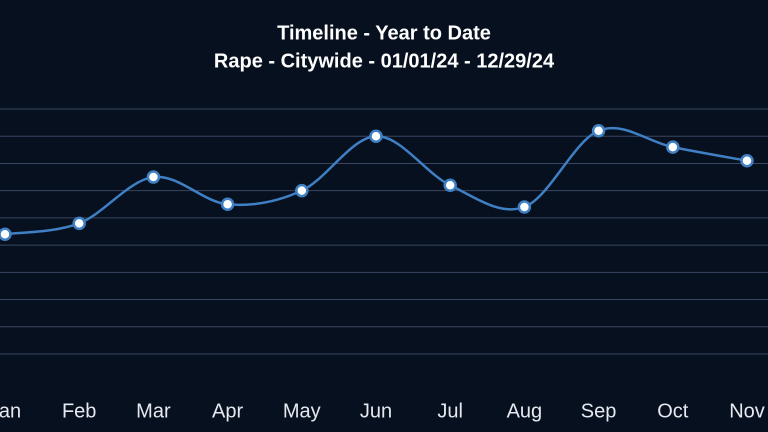 Image resolution: width=768 pixels, height=432 pixels. What do you see at coordinates (376, 411) in the screenshot?
I see `x-tick-label: Jun` at bounding box center [376, 411].